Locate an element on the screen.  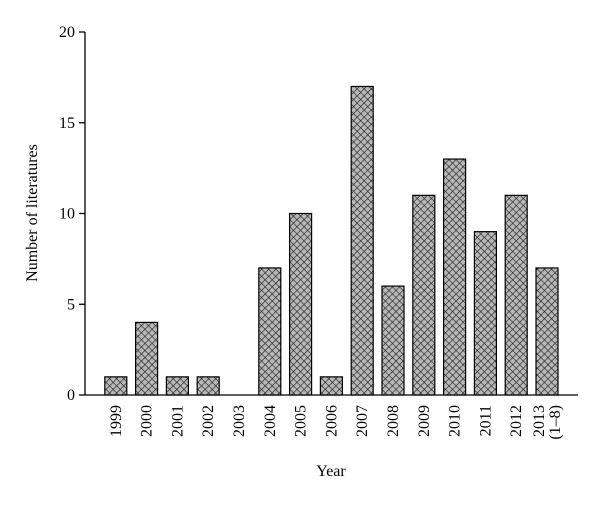
x-tick-label: 2012 is located at coordinates (516, 421).